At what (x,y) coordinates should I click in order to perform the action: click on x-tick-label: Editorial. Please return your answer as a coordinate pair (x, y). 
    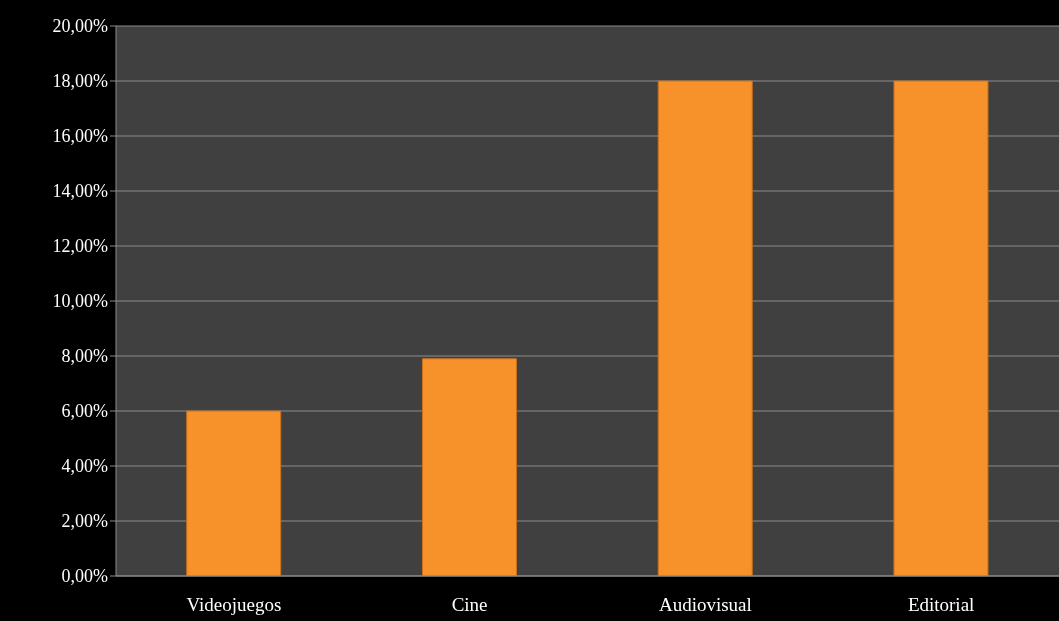
    Looking at the image, I should click on (941, 605).